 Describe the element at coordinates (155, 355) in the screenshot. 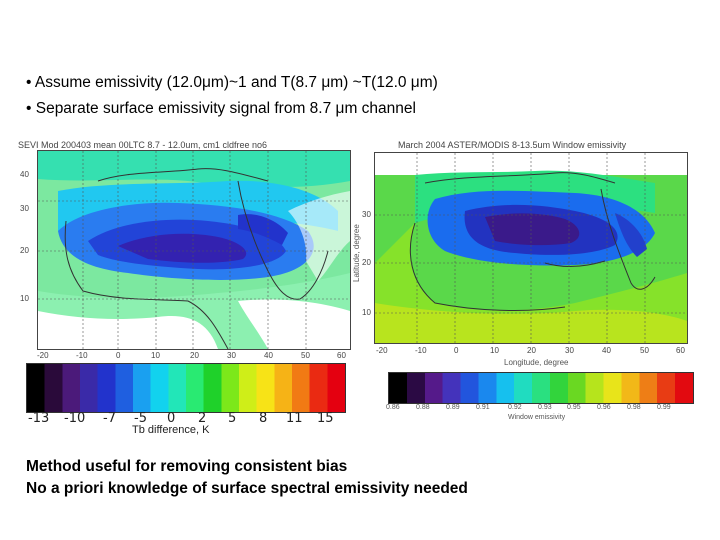

I see `left-x-tick: 10` at that location.